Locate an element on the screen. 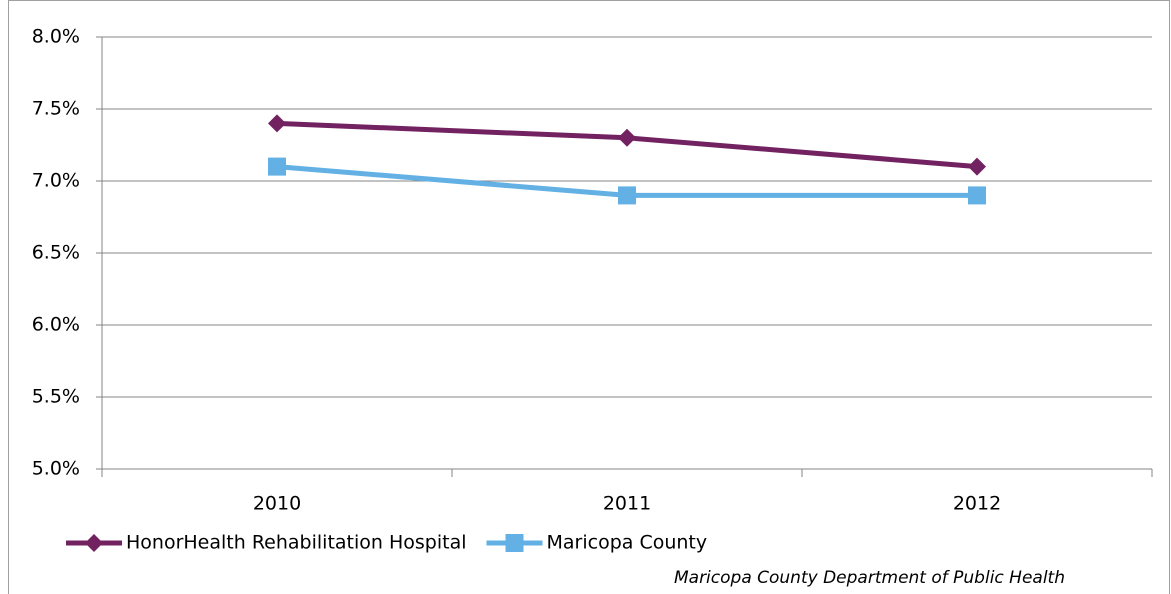 Image resolution: width=1171 pixels, height=594 pixels. x-tick-label: 2010 is located at coordinates (277, 504).